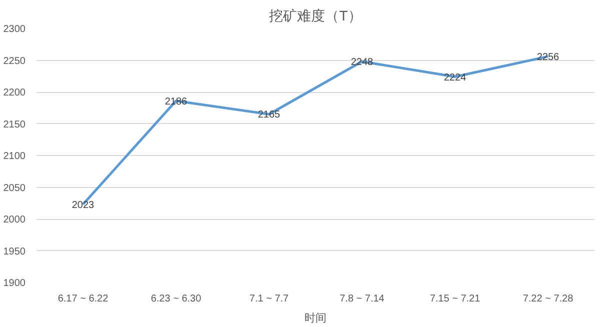 The width and height of the screenshot is (614, 327). Describe the element at coordinates (548, 57) in the screenshot. I see `data-label: 2256` at that location.